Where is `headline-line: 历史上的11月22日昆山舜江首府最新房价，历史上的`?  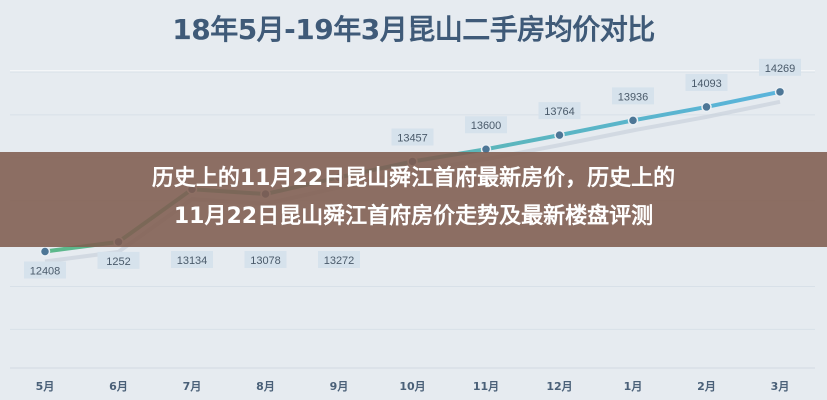
headline-line: 历史上的11月22日昆山舜江首府最新房价，历史上的 is located at coordinates (413, 178).